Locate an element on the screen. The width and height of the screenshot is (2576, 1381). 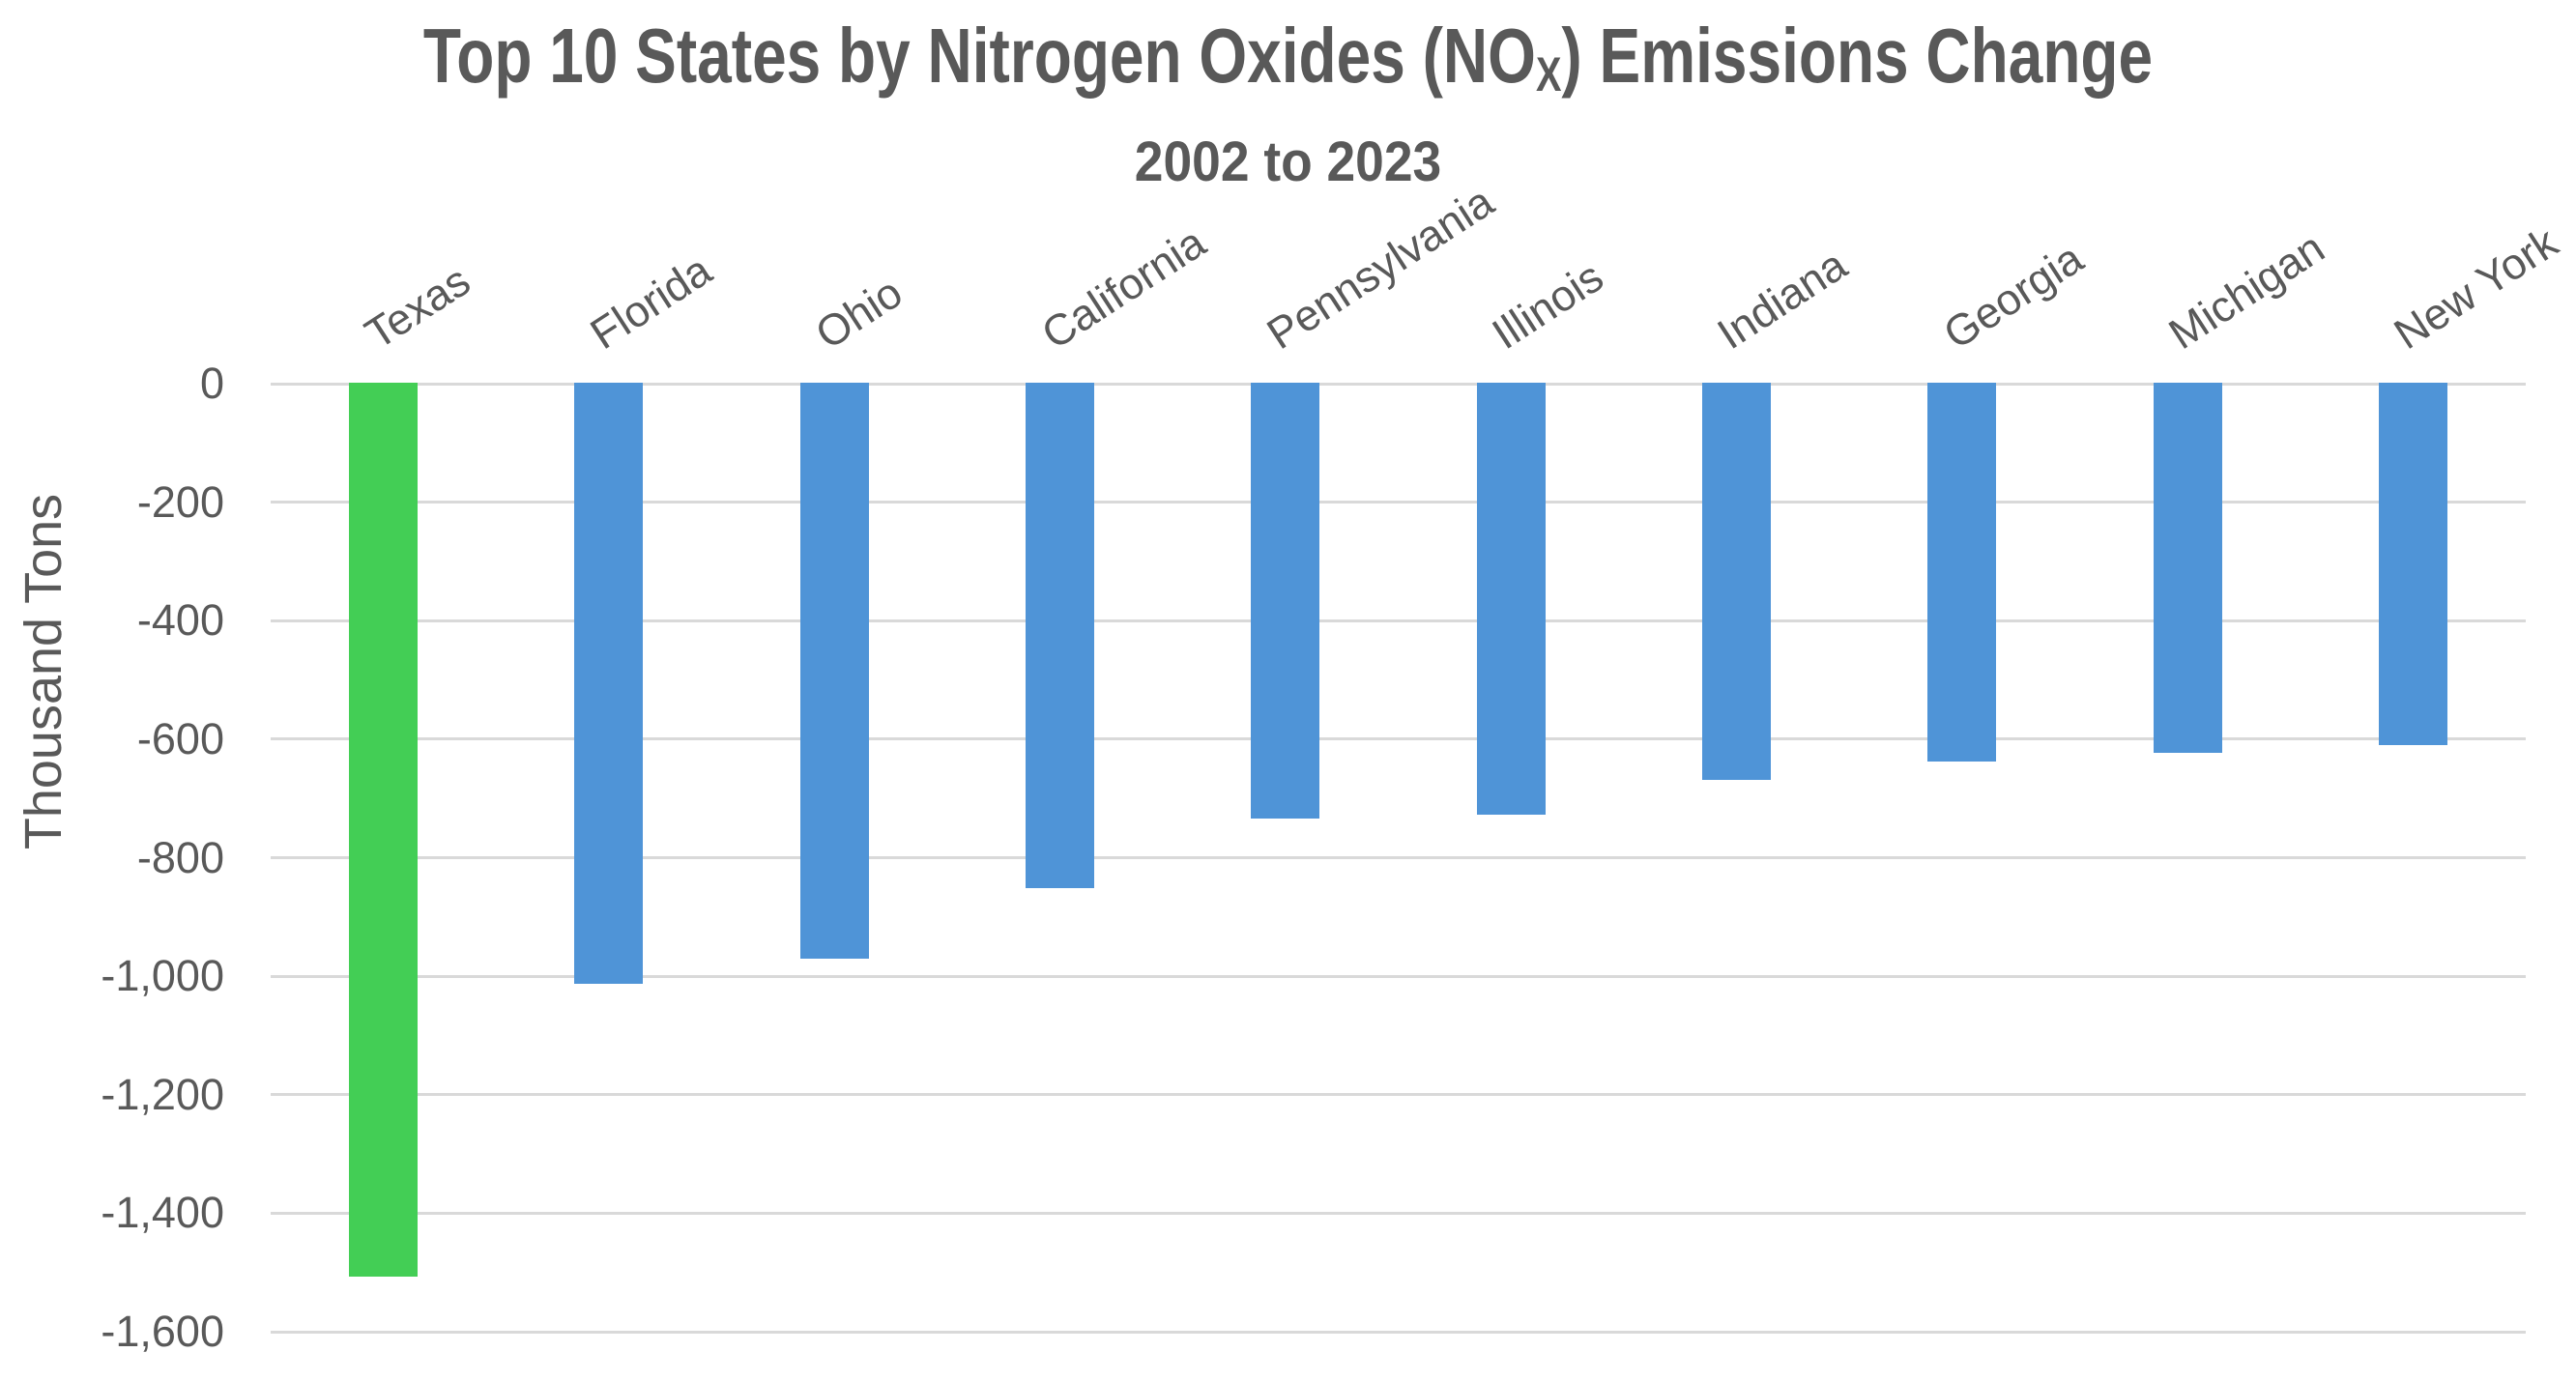
y-tick-label: -1,200 is located at coordinates (162, 1094).